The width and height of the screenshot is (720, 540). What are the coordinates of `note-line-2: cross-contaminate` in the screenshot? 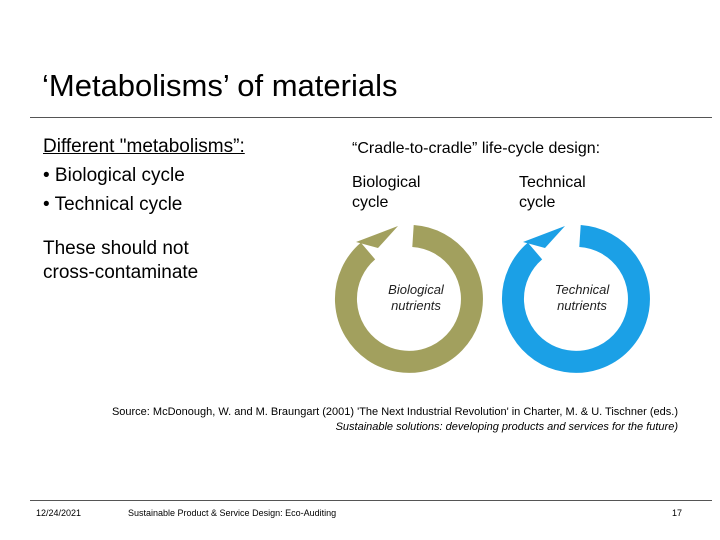 It's located at (121, 272).